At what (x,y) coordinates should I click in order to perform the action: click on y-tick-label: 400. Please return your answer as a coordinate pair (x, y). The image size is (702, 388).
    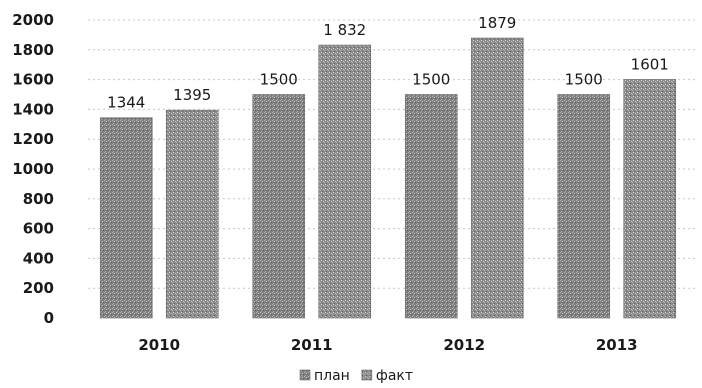
    Looking at the image, I should click on (38, 258).